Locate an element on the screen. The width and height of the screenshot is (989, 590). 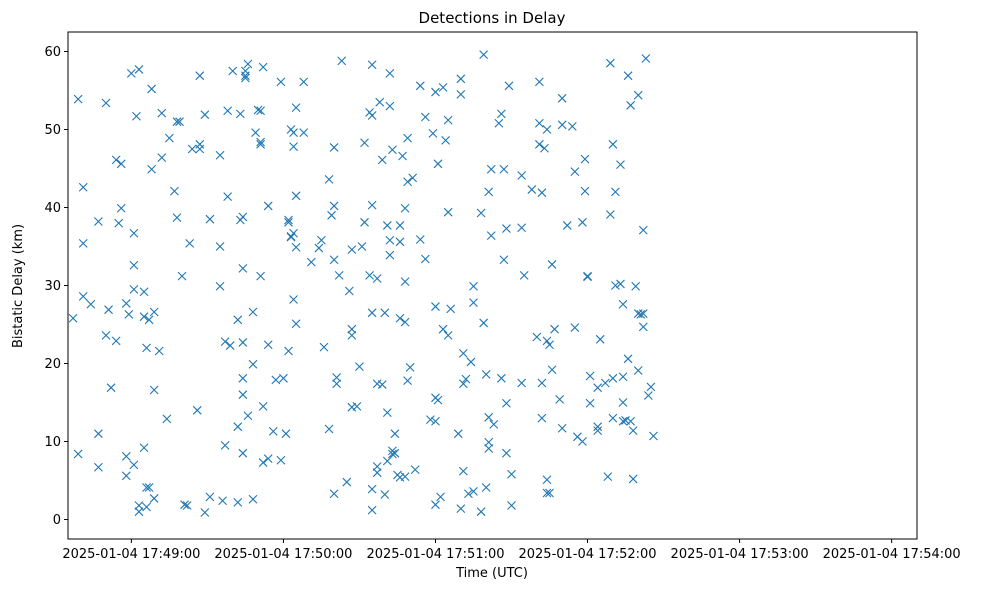
y-tick-label: 50 is located at coordinates (52, 130).